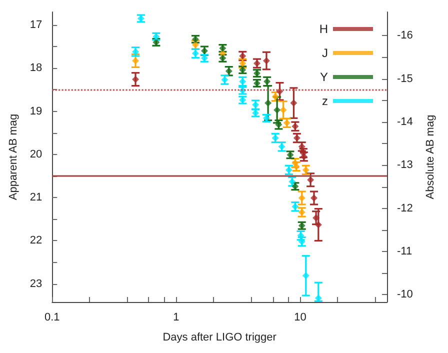  Describe the element at coordinates (405, 165) in the screenshot. I see `y2-tick-label: -13` at that location.